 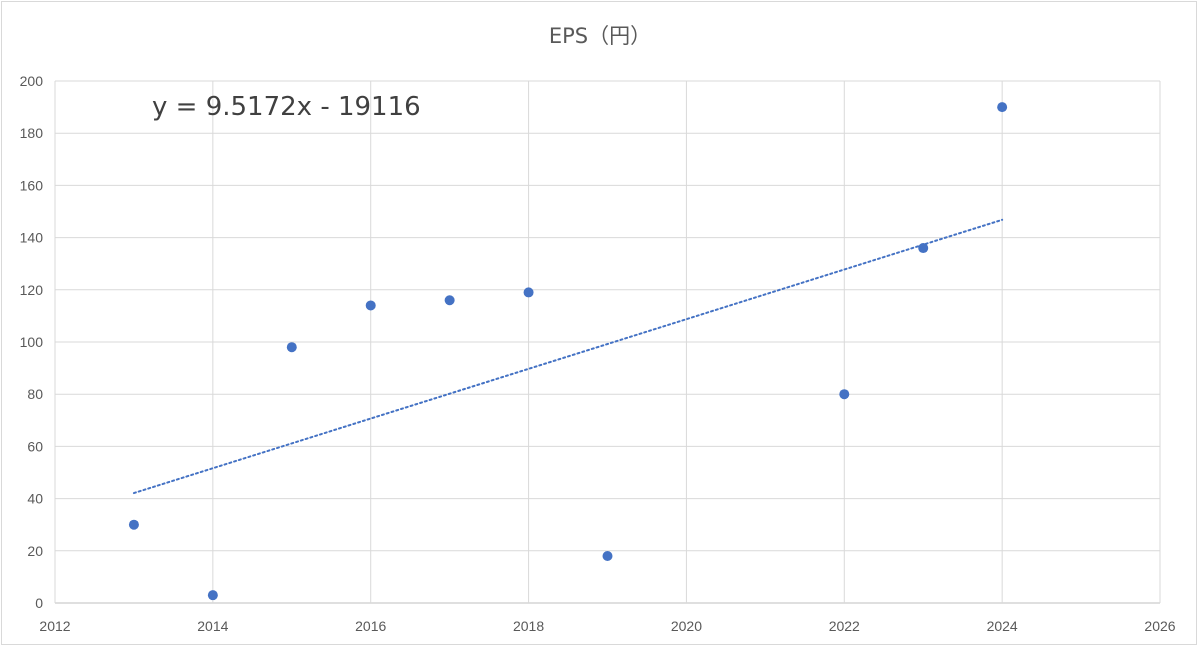 What do you see at coordinates (35, 499) in the screenshot?
I see `y-tick-label: 40` at bounding box center [35, 499].